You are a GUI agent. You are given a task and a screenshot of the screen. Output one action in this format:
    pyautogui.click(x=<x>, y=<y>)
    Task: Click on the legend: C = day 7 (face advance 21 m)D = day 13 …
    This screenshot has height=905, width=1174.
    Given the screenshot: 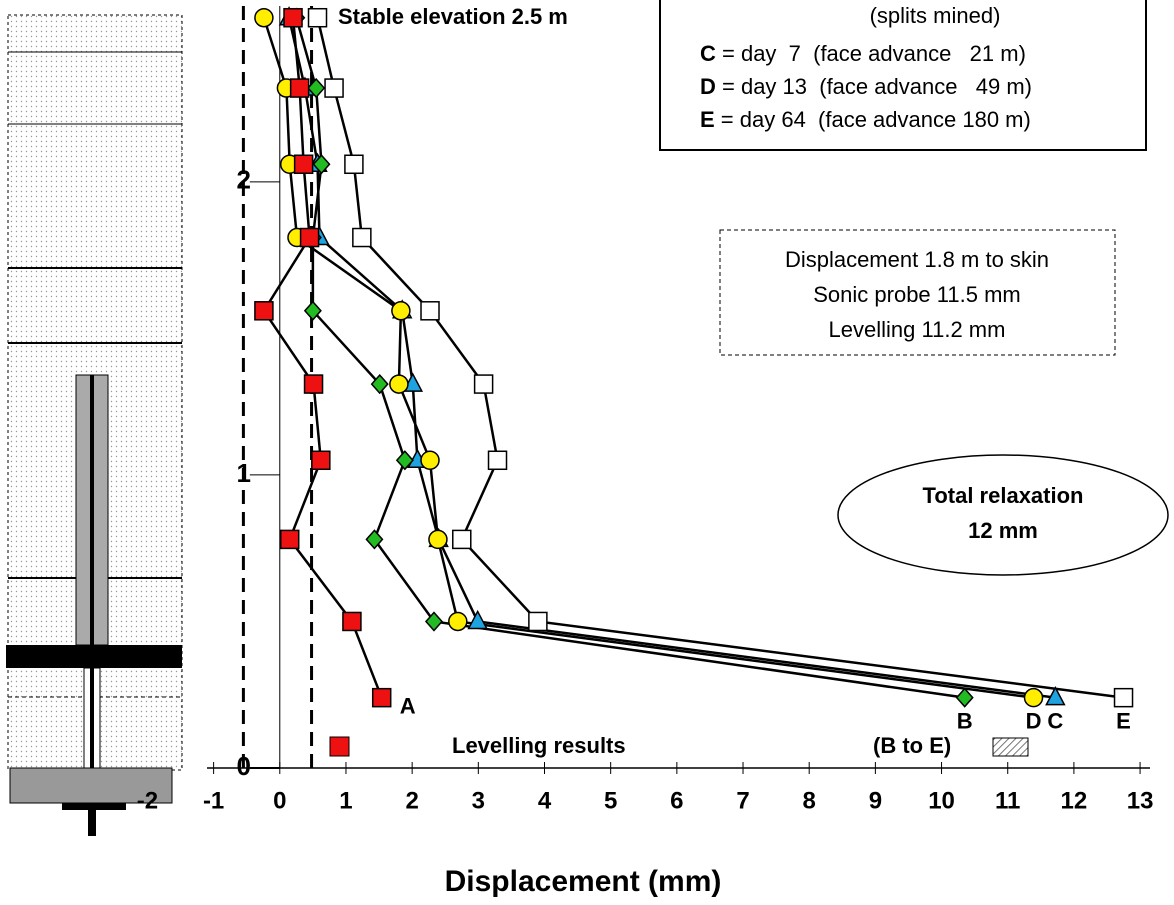 What is the action you would take?
    pyautogui.click(x=866, y=86)
    